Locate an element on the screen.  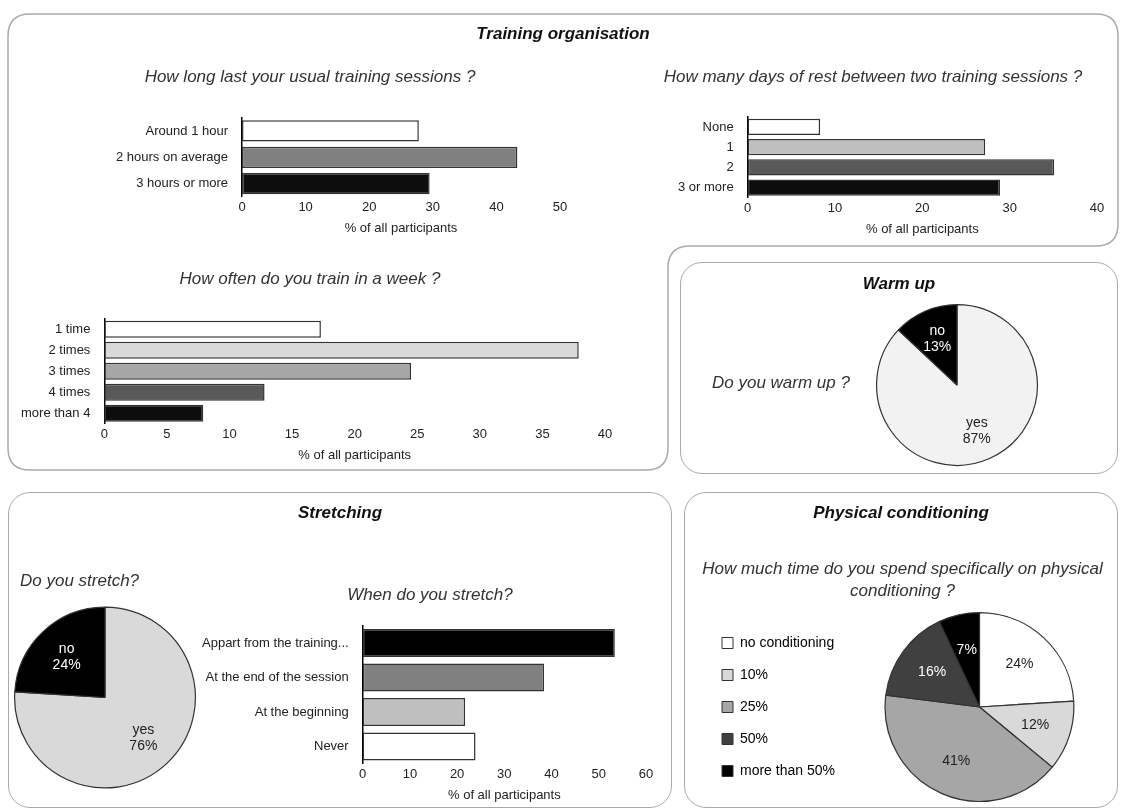
x-tick-label: 25 is located at coordinates (417, 434).